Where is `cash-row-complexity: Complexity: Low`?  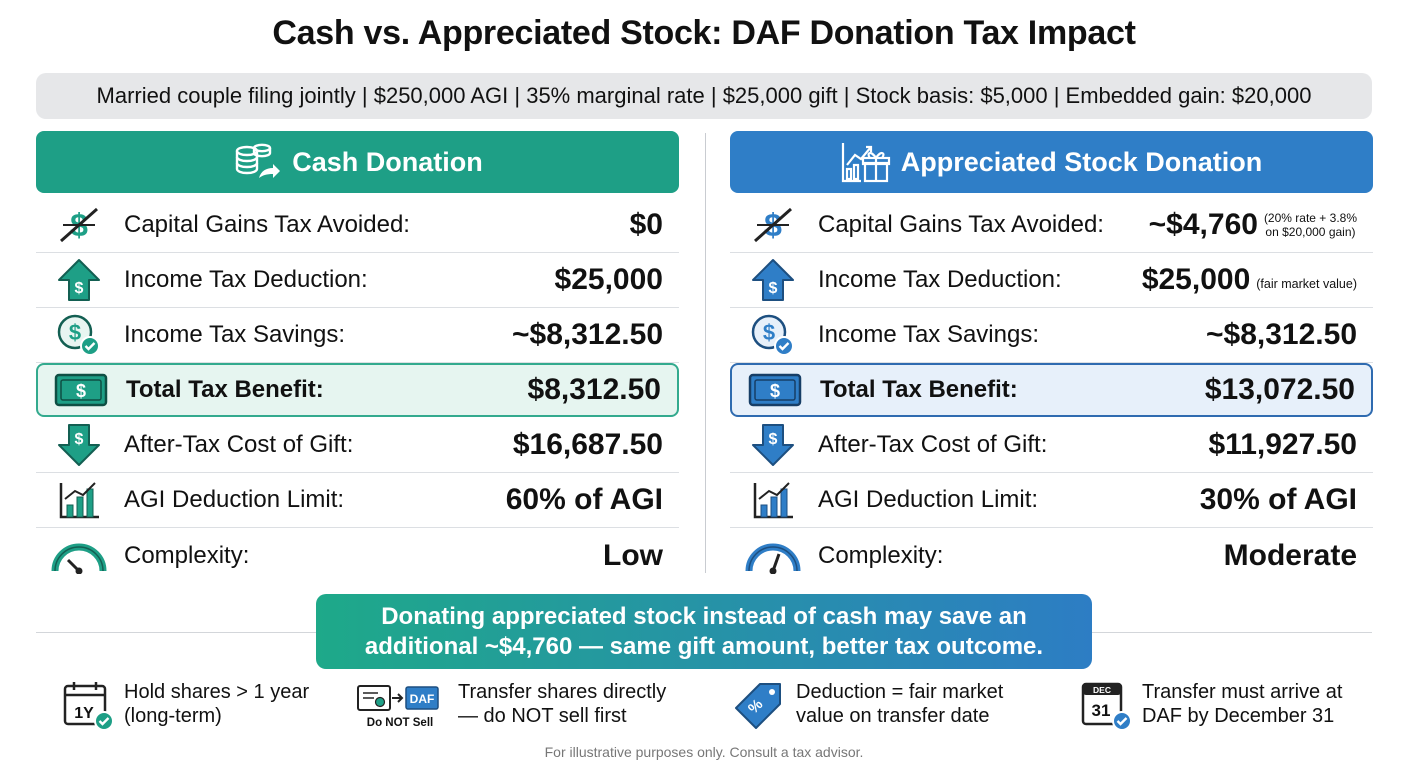
cash-row-complexity: Complexity: Low is located at coordinates (357, 555).